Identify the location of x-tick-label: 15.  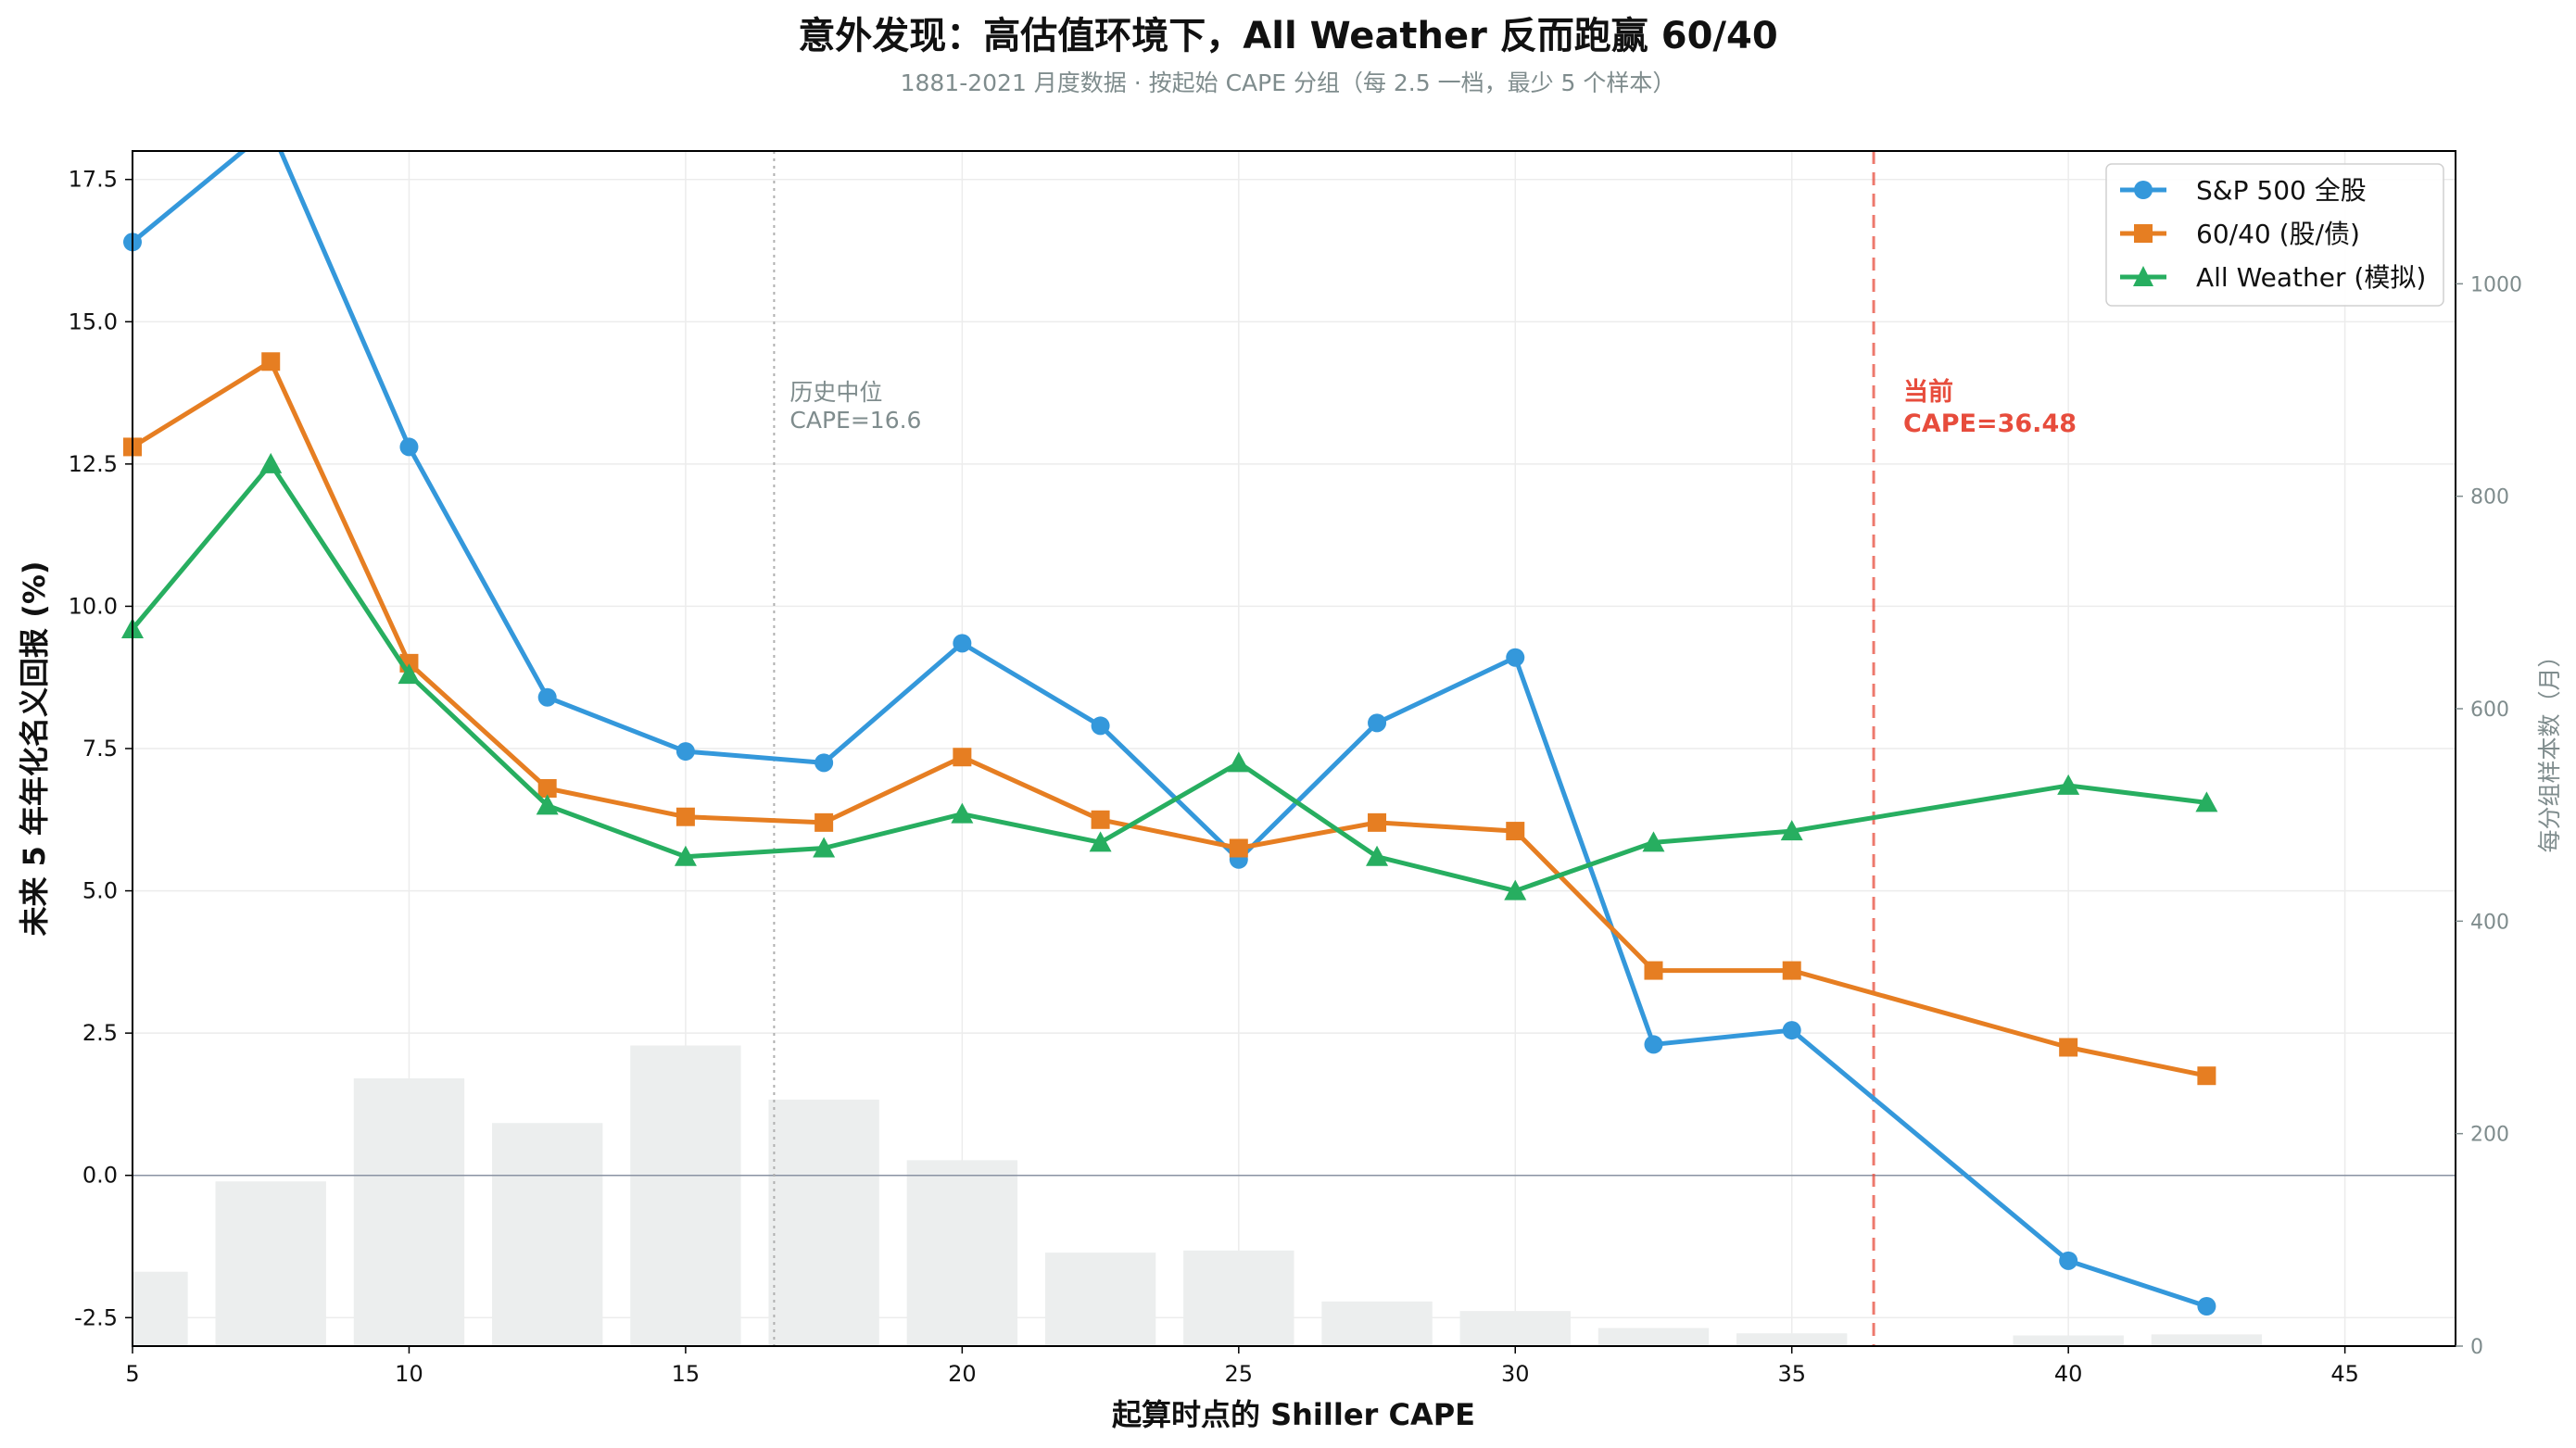
(686, 1374).